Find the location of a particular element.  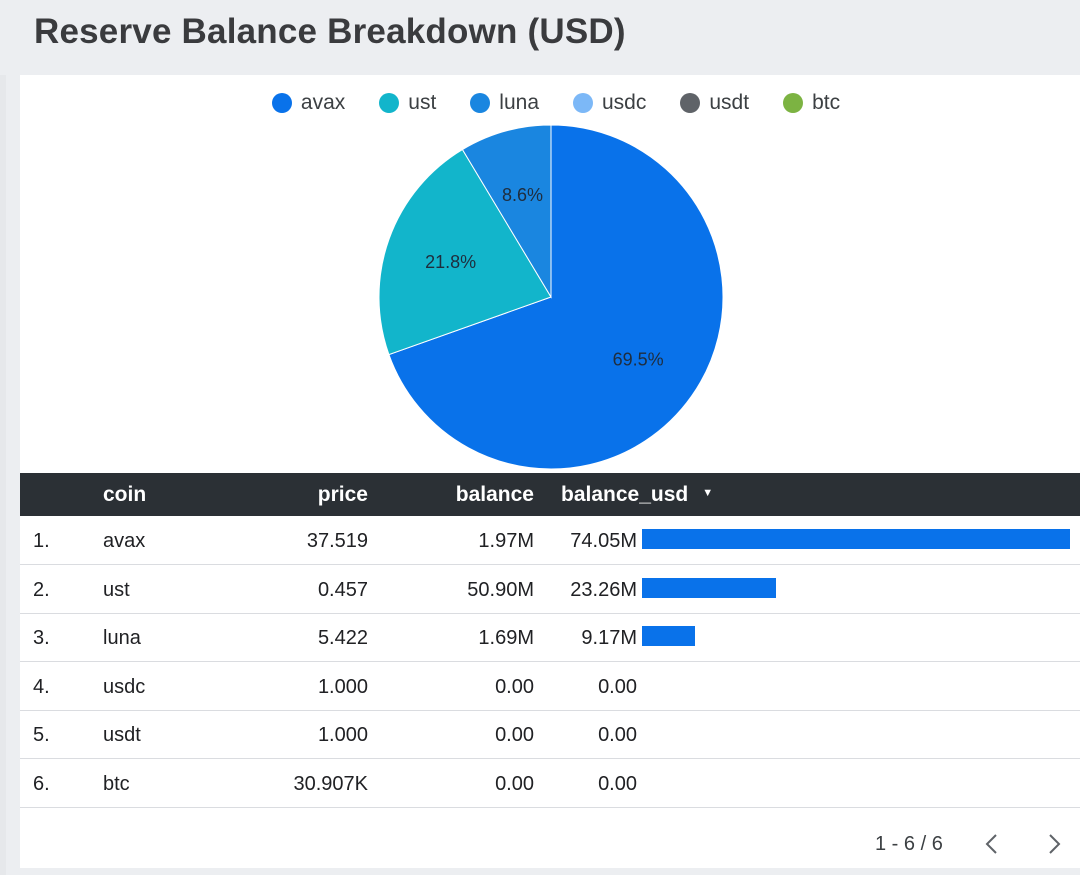

chevron-left-icon is located at coordinates (991, 844).